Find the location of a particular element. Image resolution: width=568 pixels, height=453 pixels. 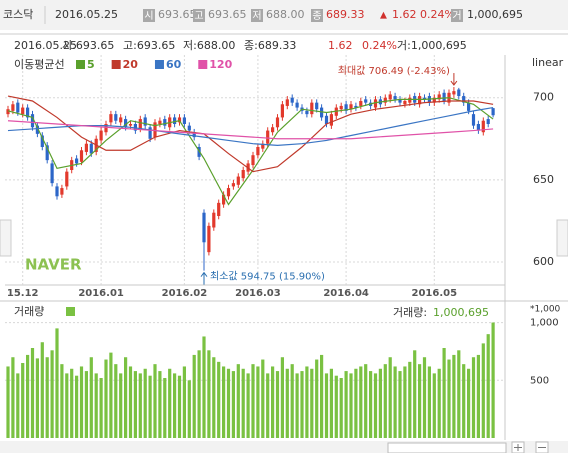

change: 1.62 is located at coordinates (404, 14).